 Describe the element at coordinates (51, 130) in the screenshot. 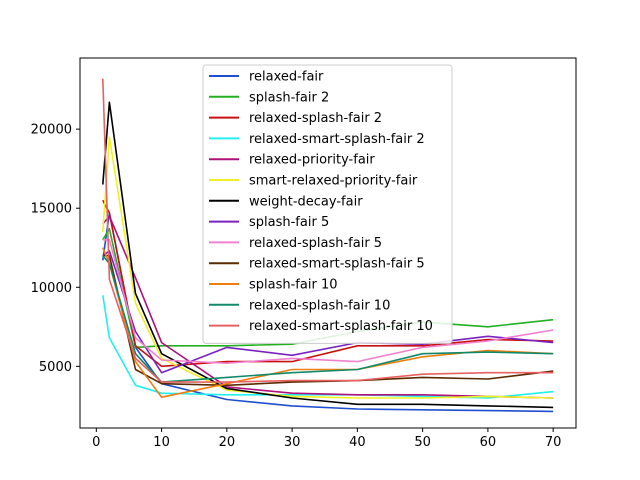

I see `y-tick-label: 20000` at that location.